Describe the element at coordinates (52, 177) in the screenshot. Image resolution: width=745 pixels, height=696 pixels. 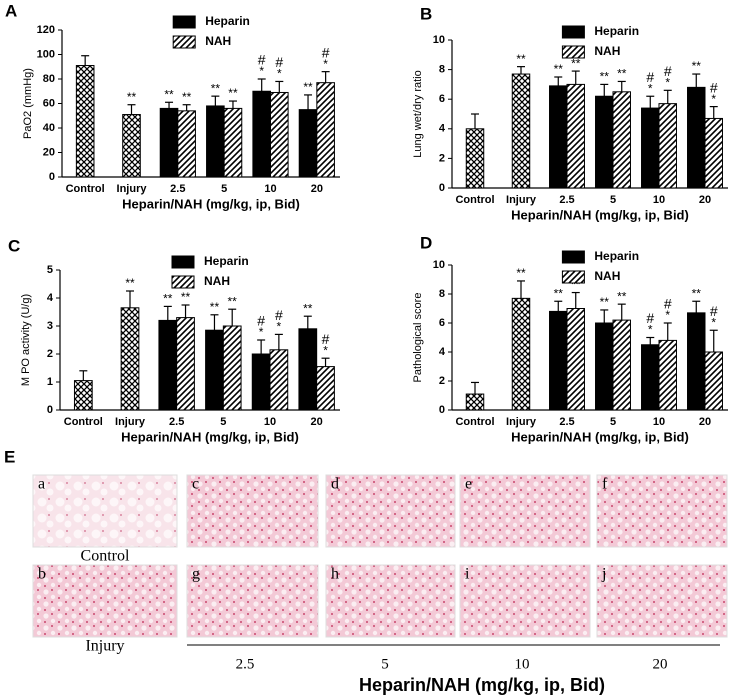
I see `y-tick-label: 0` at that location.